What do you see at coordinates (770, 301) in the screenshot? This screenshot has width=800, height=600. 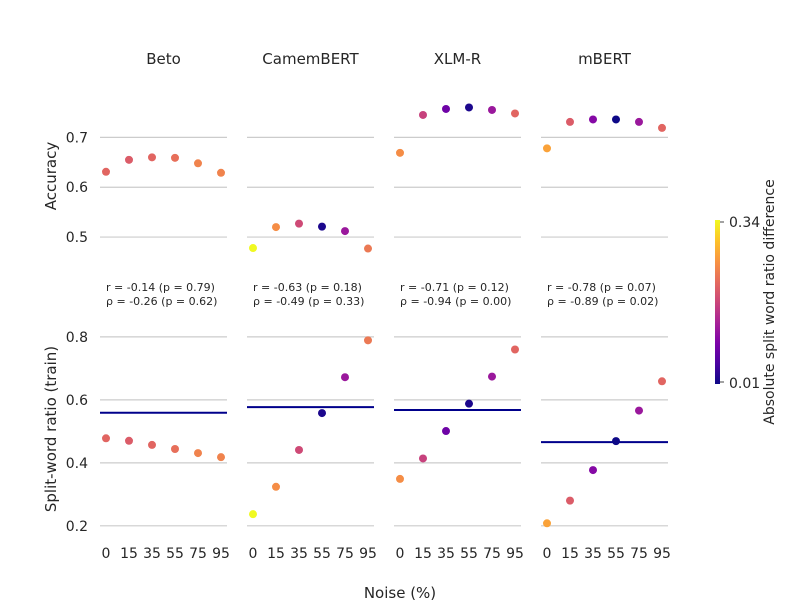 I see `colorbar-label: Absolute split word ratio difference` at bounding box center [770, 301].